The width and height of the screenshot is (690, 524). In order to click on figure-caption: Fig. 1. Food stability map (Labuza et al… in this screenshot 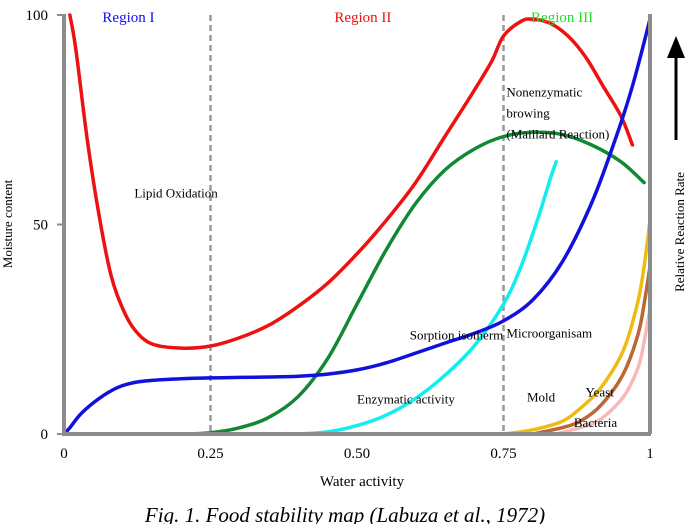, I will do `click(344, 513)`.